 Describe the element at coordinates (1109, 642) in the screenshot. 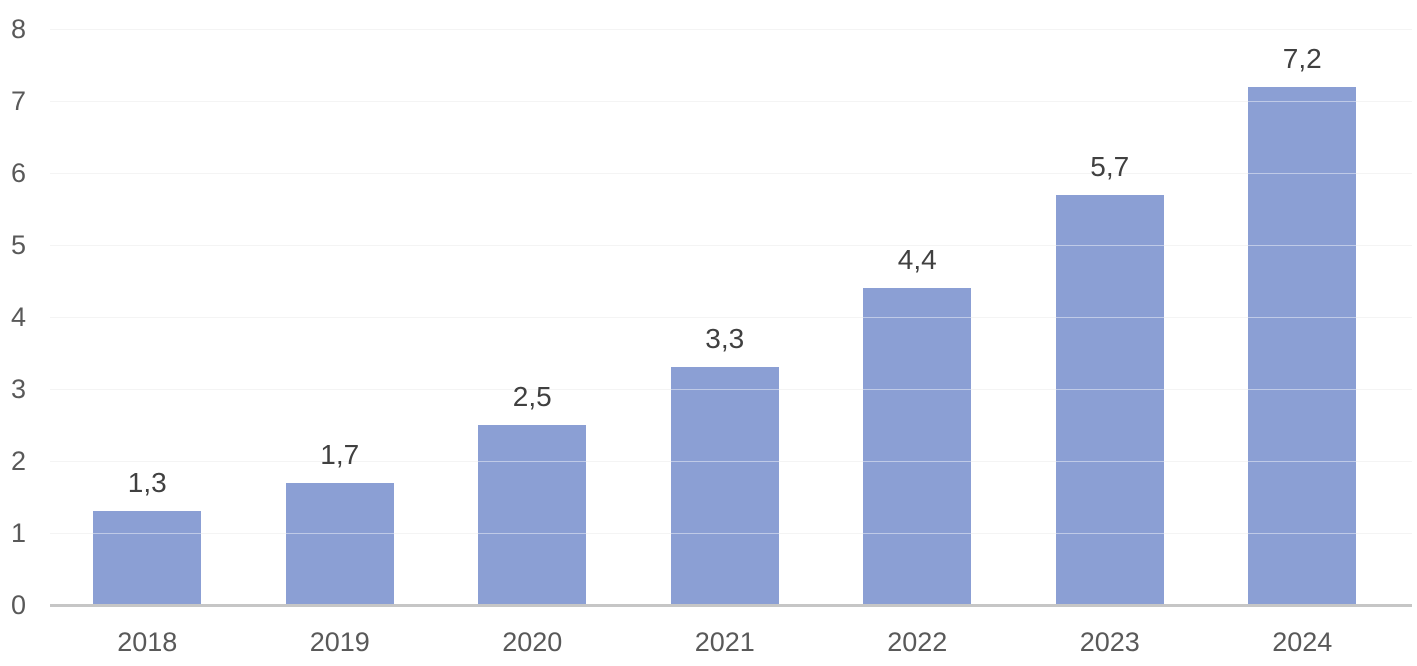

I see `x-tick-label-2023: 2023` at that location.